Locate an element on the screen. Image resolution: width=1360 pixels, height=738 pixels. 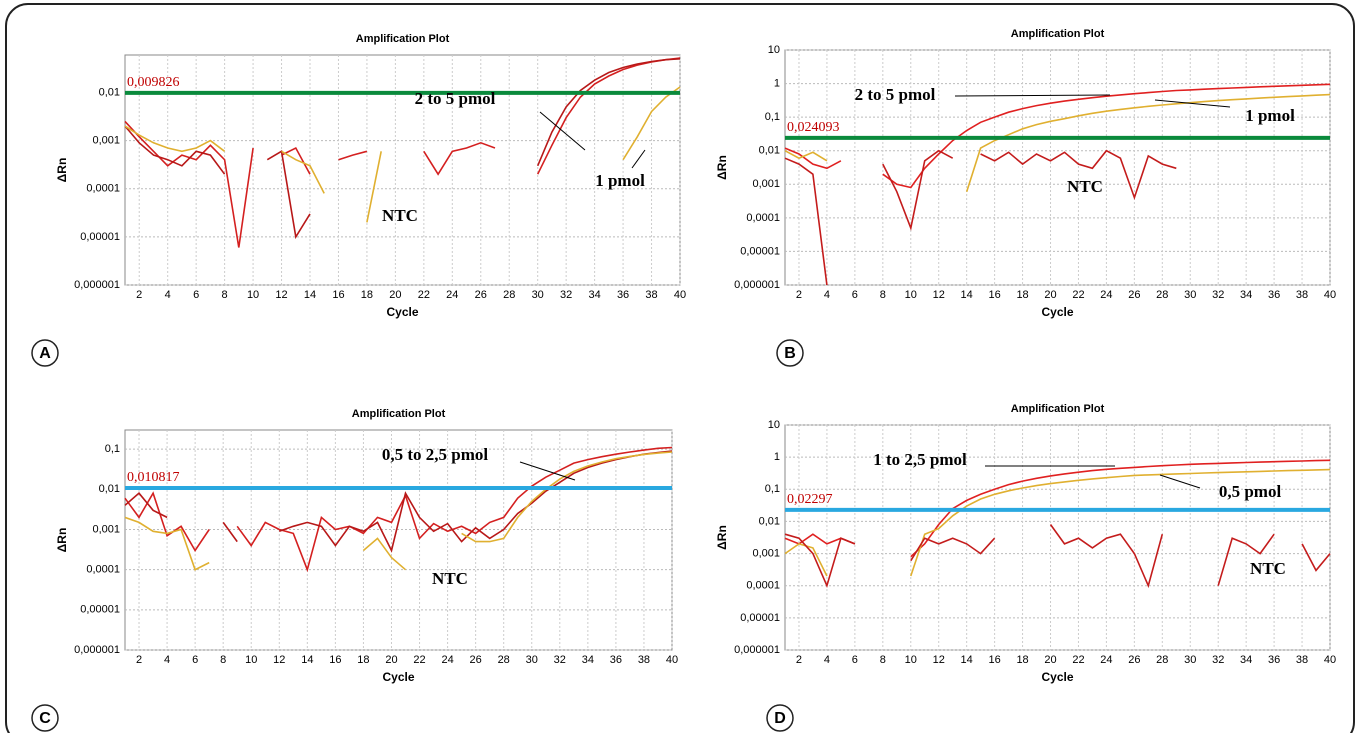
threshold-label: 0,010817 is located at coordinates (153, 477).